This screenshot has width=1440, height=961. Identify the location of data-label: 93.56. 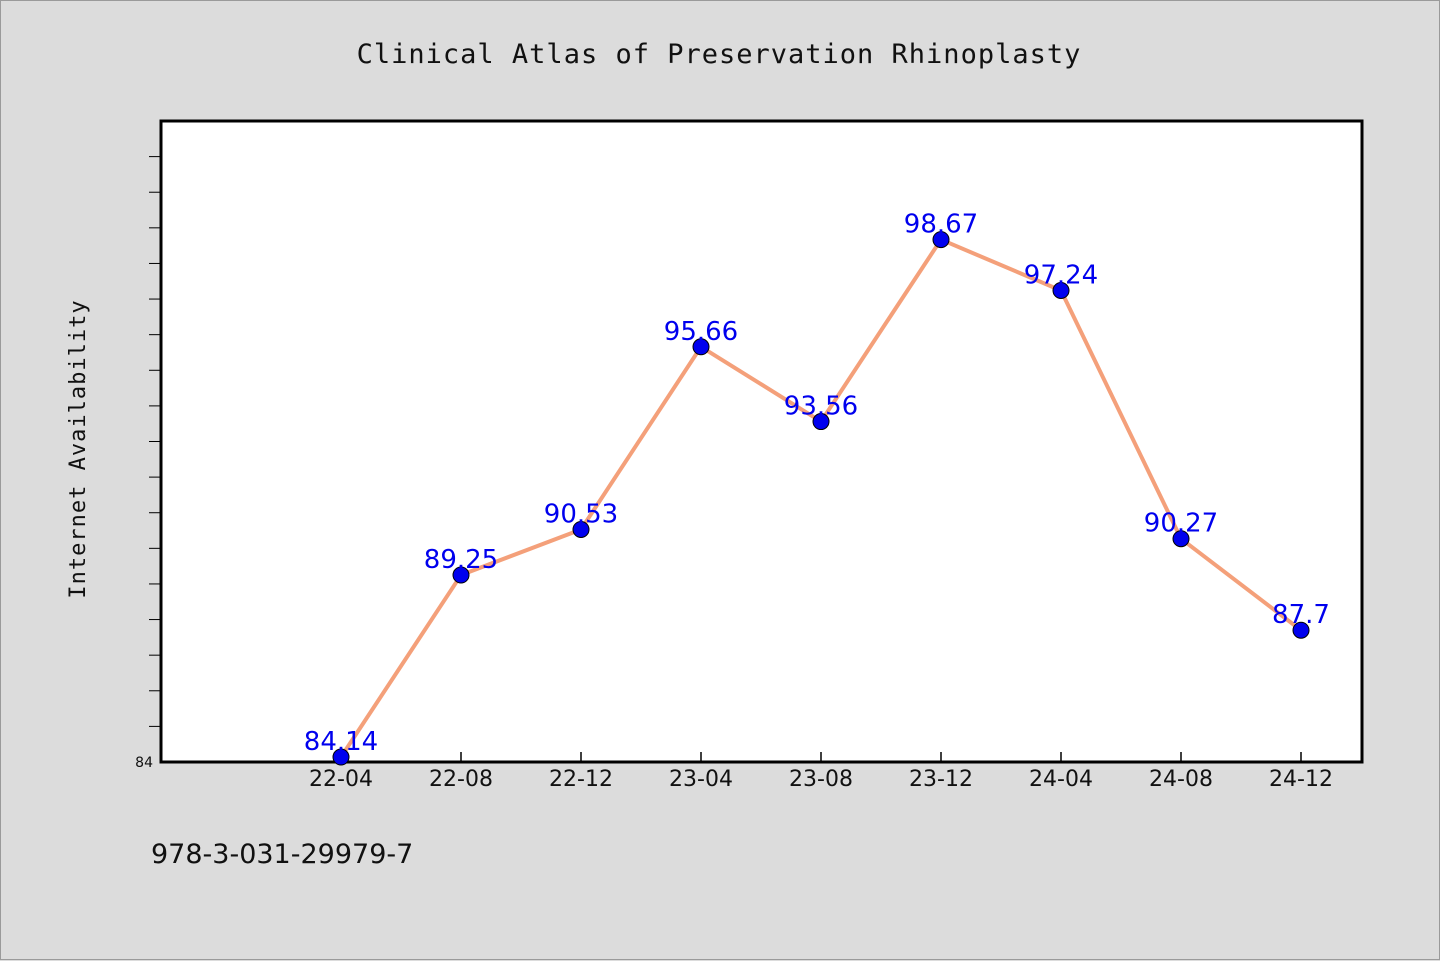
(821, 407).